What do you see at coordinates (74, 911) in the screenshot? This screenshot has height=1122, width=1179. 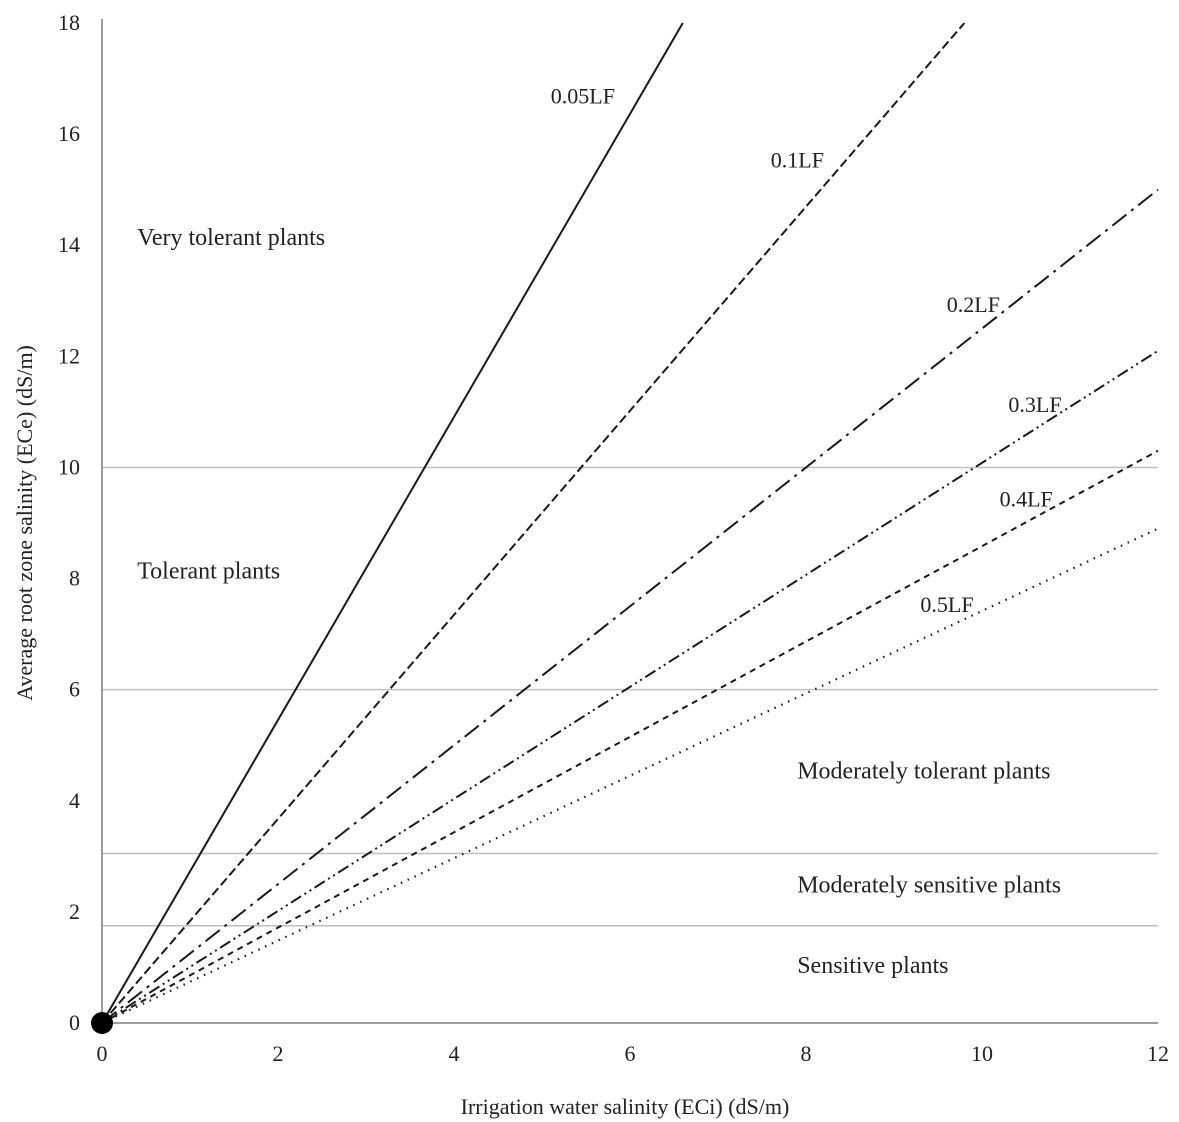 I see `y-tick-label: 2` at bounding box center [74, 911].